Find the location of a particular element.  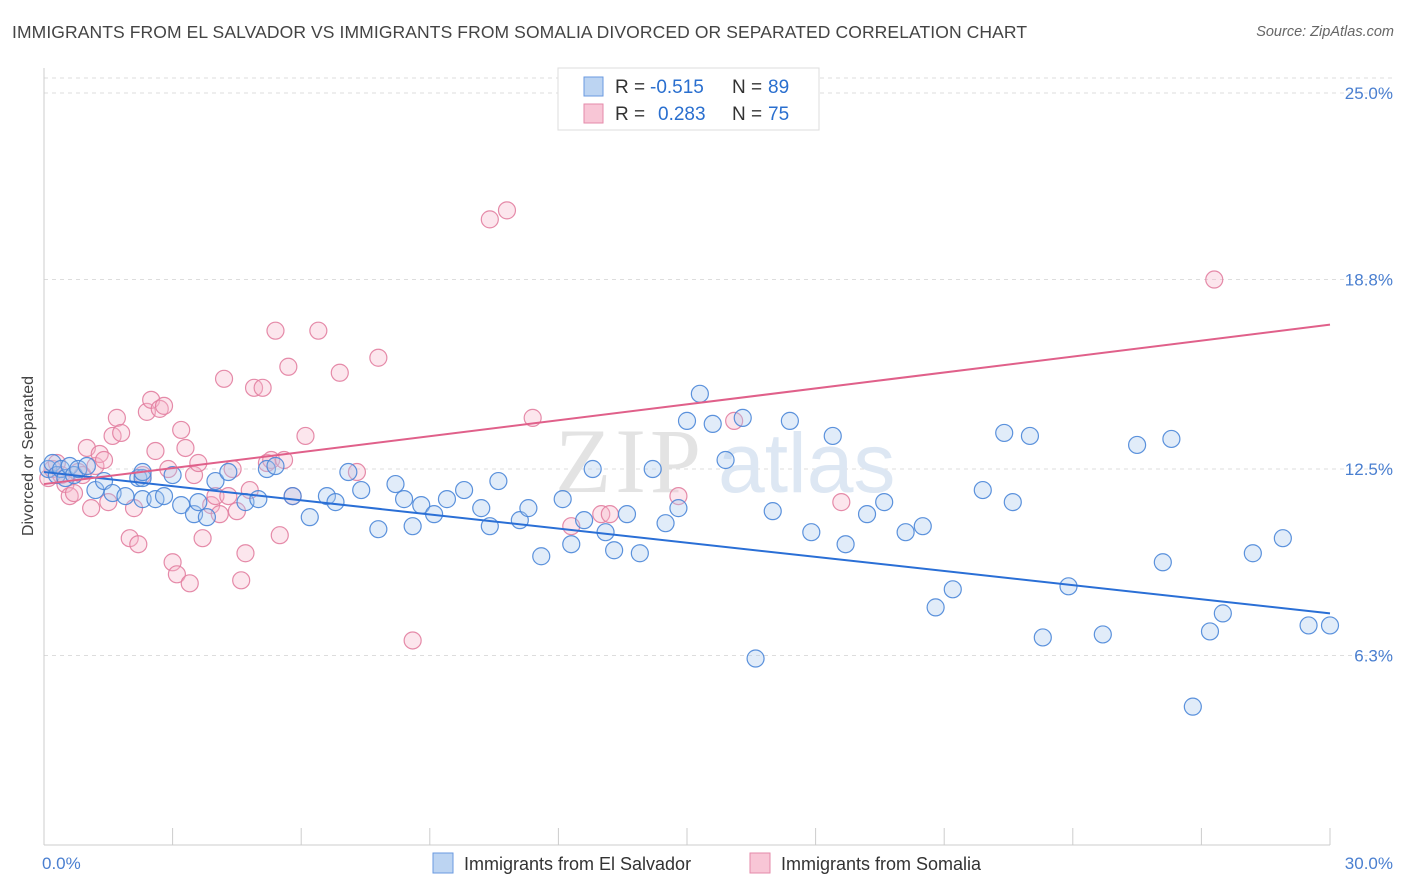

watermark-atlas: atlas is located at coordinates (806, 463).